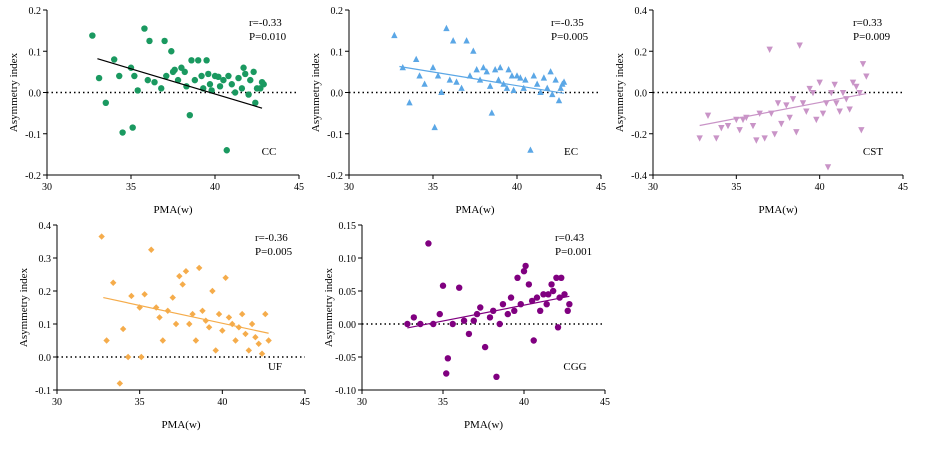 The image size is (931, 449). Describe the element at coordinates (335, 135) in the screenshot. I see `y-tick-label: -0.1` at that location.